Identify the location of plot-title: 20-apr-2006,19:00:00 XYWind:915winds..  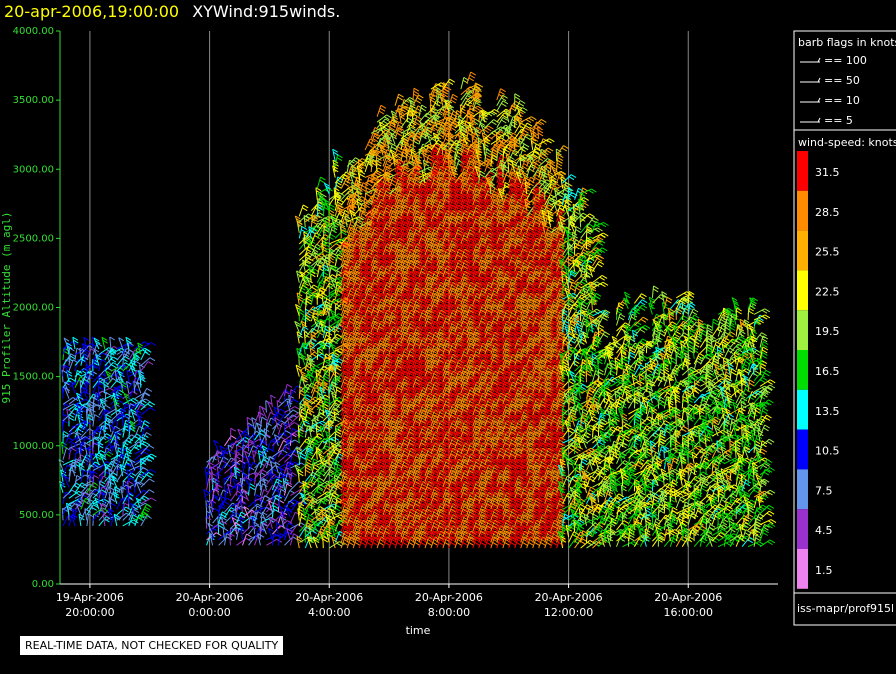
(172, 11).